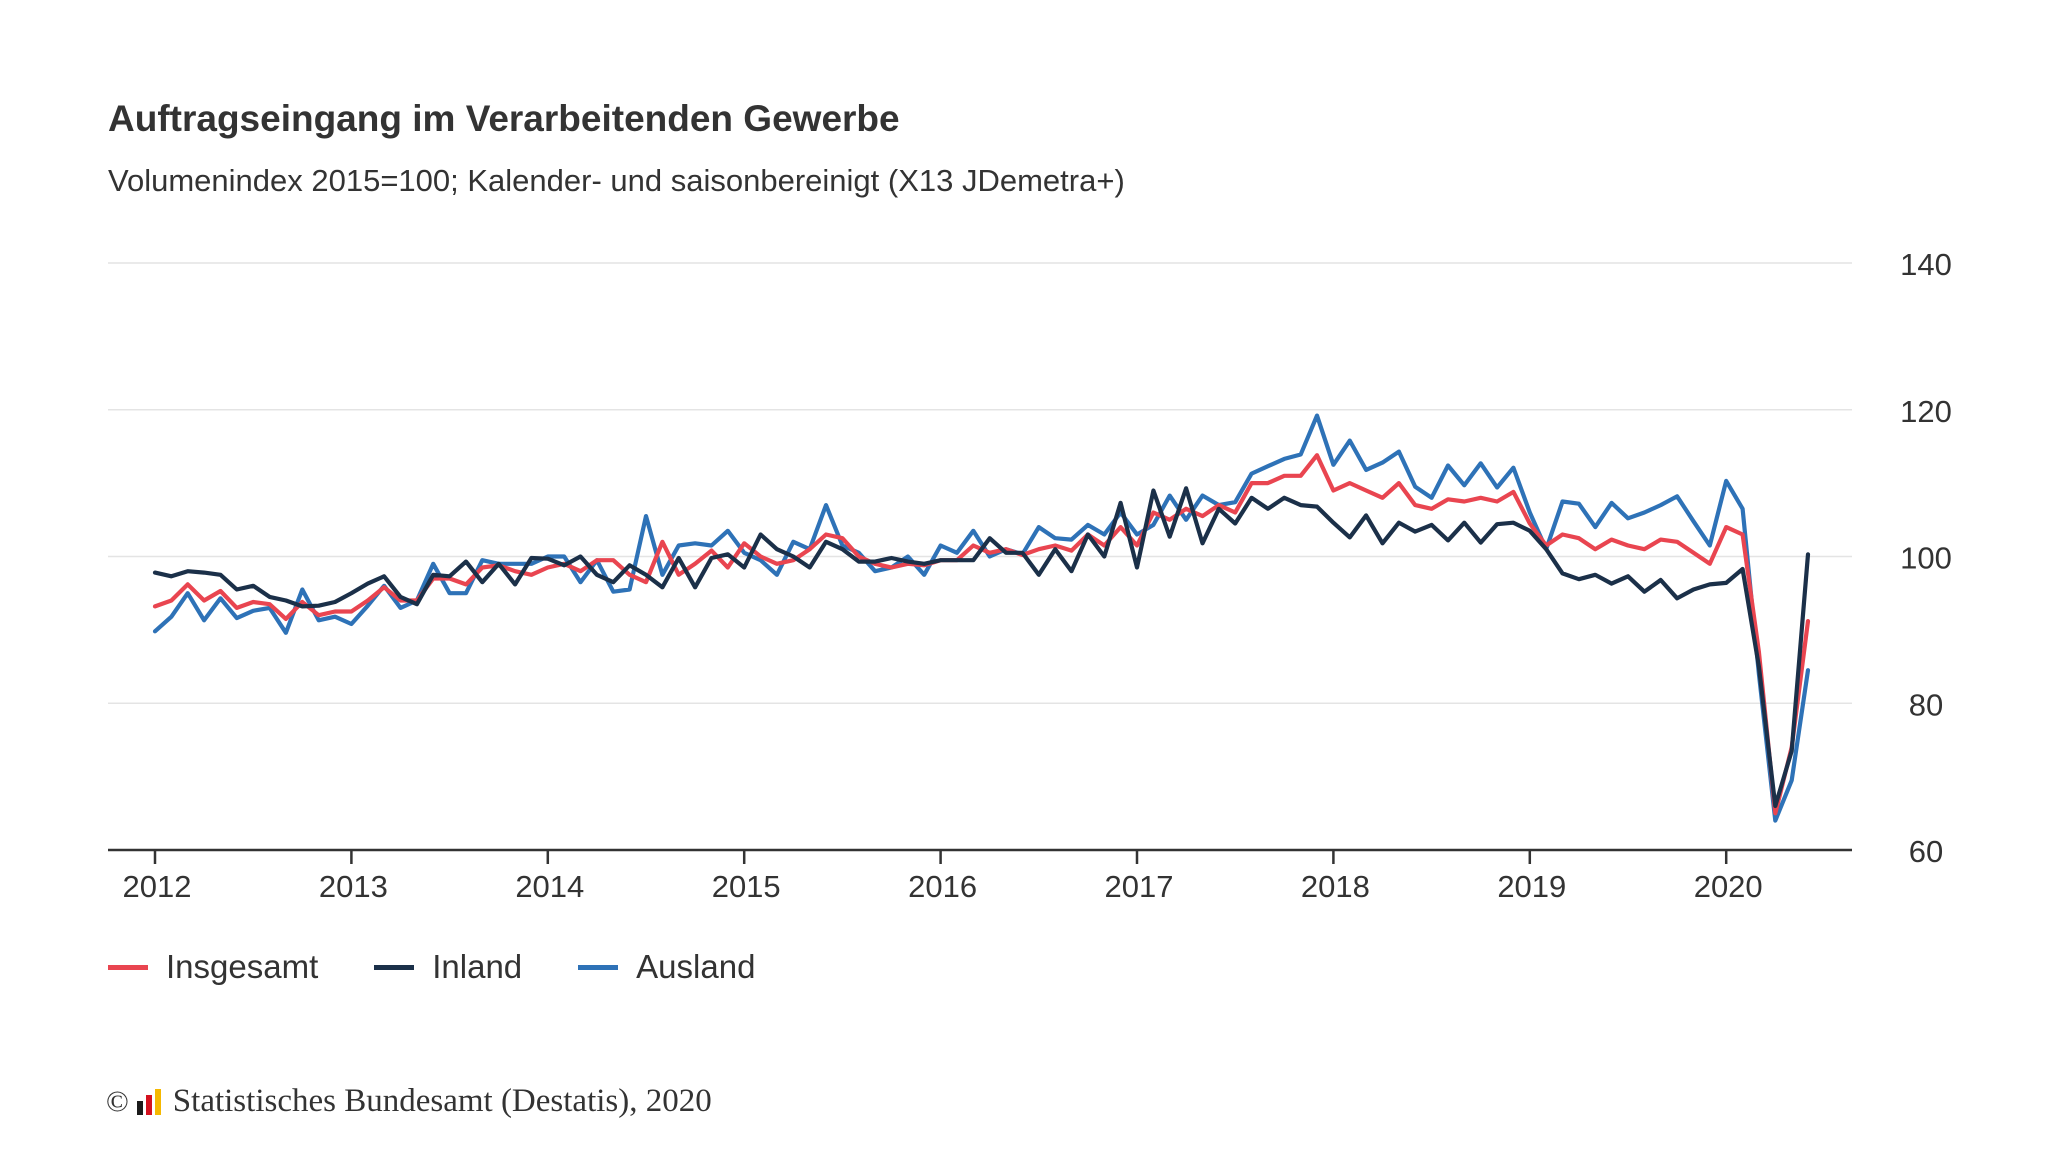  I want to click on y-tick-label: 100, so click(1926, 558).